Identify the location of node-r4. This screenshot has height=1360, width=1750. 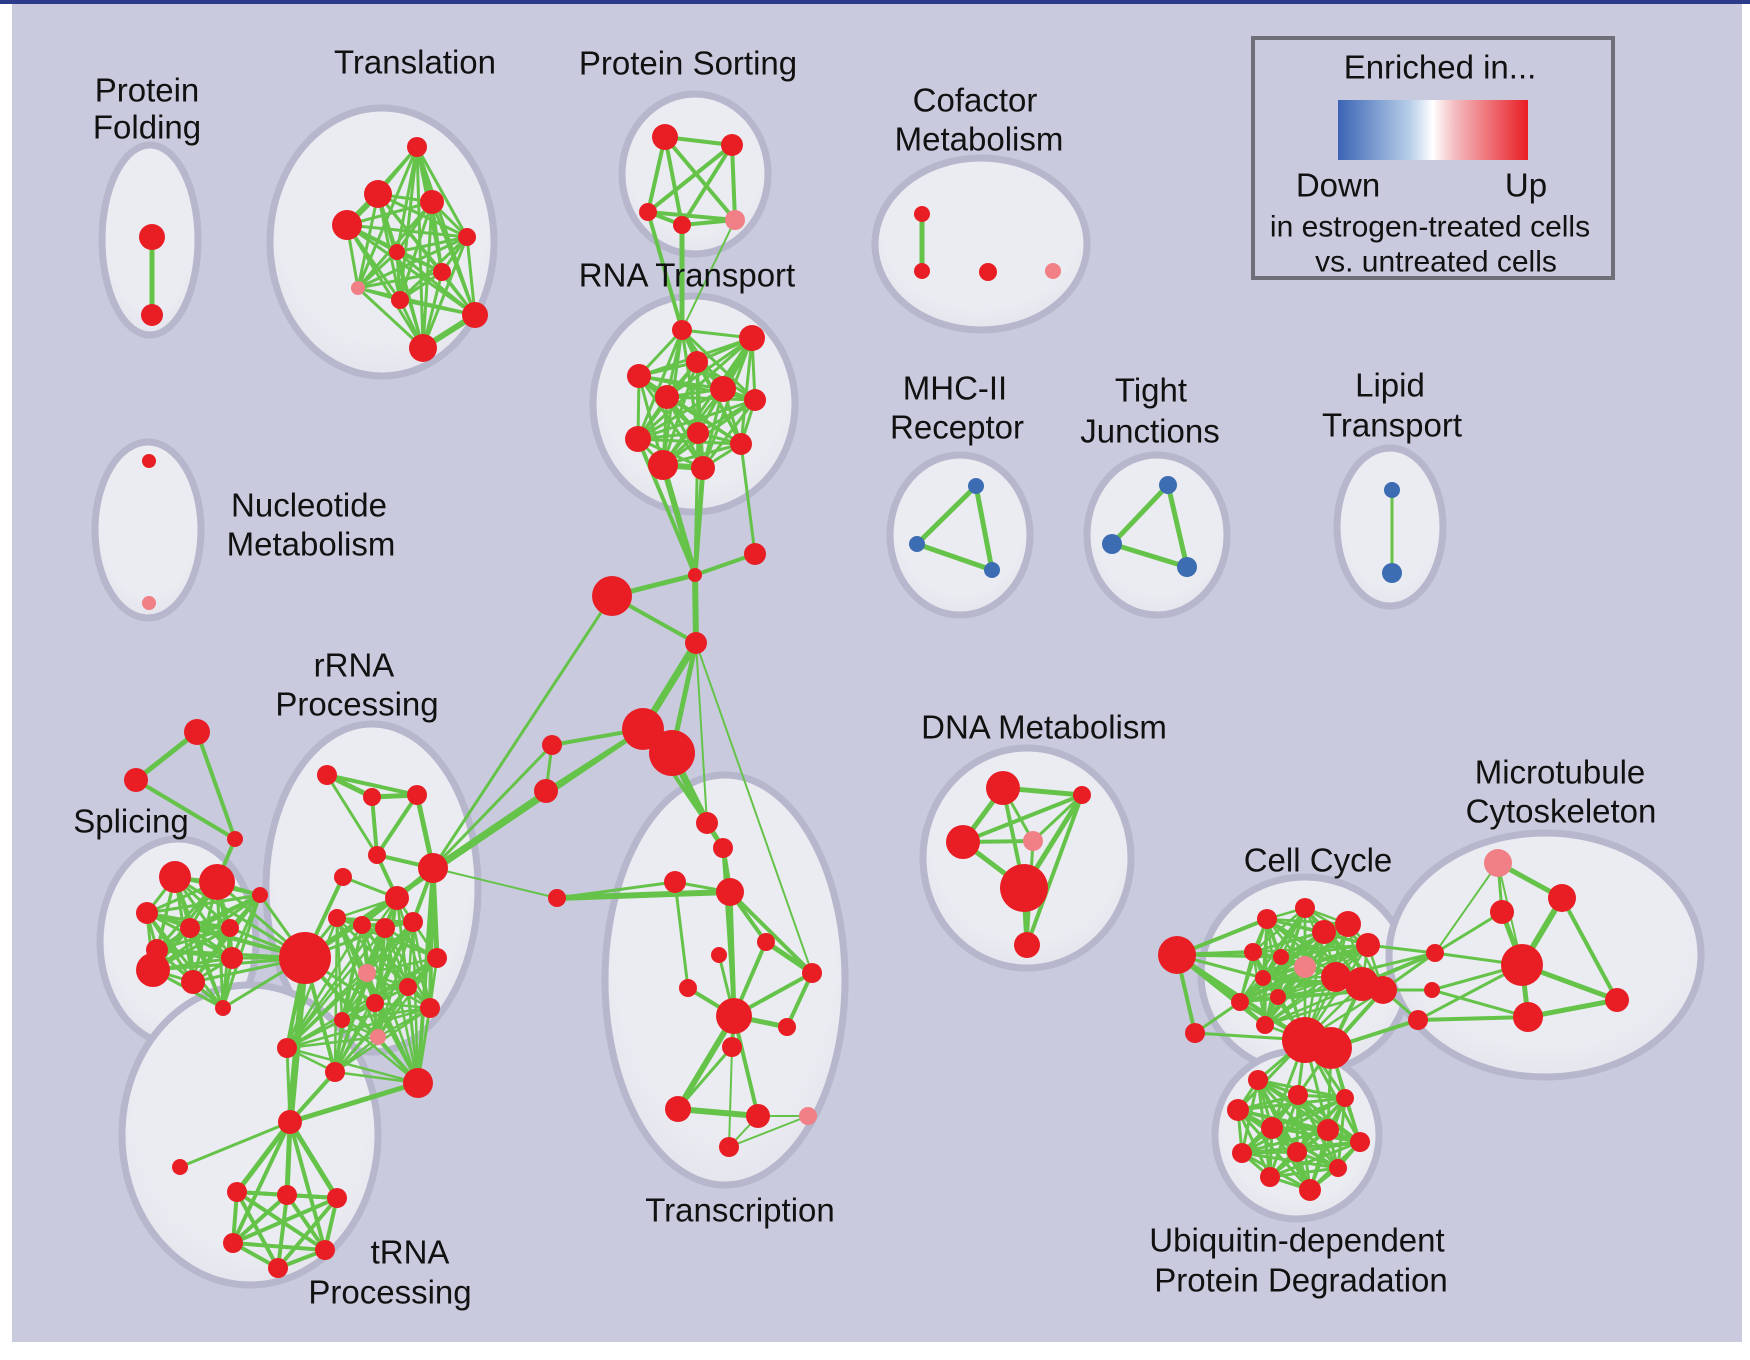
(639, 376).